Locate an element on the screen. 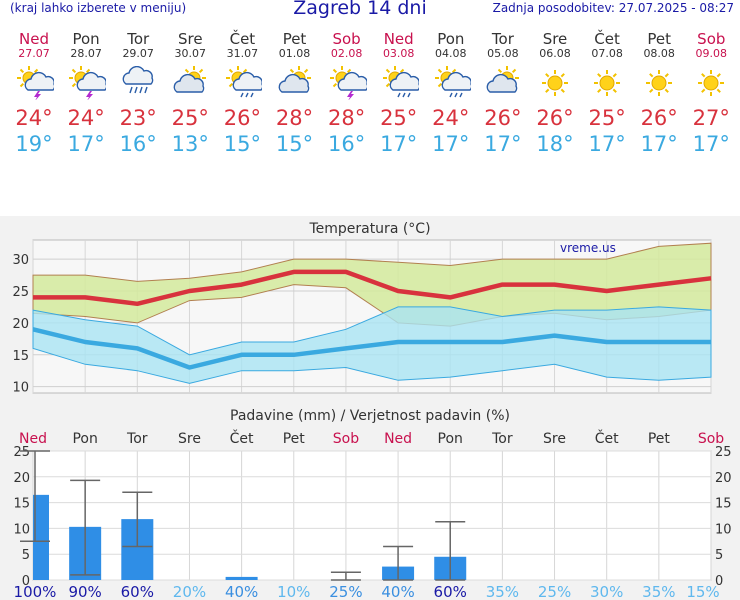 The image size is (740, 600). forecast-day: Pet 01.08 28° 15° is located at coordinates (295, 93).